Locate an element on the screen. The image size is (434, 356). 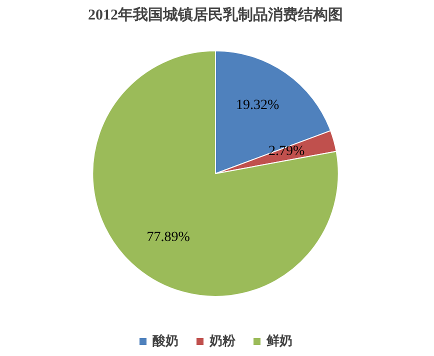
data-label: 77.89% is located at coordinates (168, 237).